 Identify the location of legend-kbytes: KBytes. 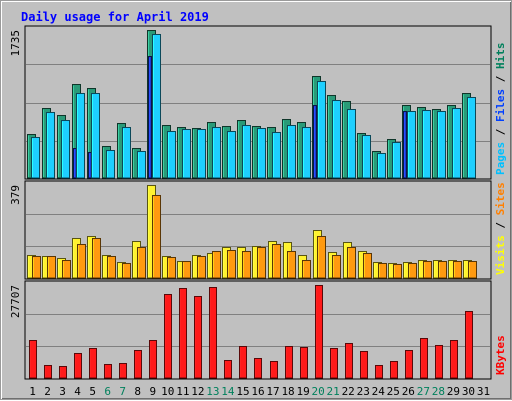
(500, 355).